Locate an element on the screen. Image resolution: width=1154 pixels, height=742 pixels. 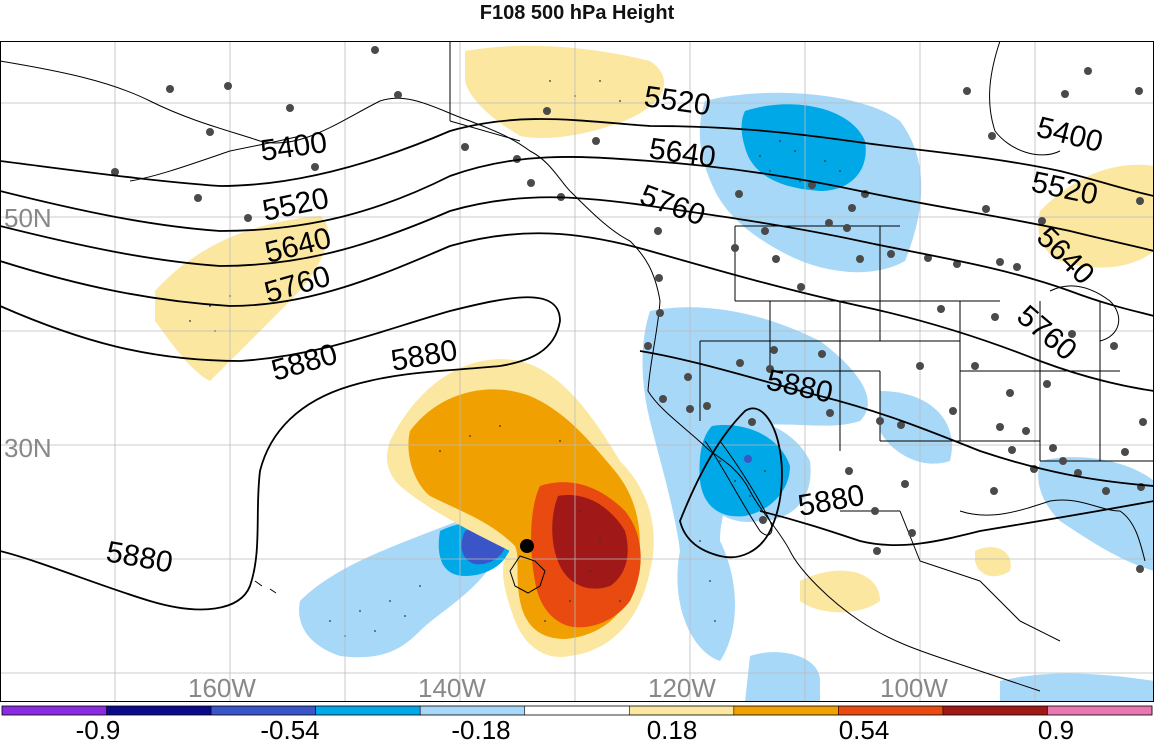
colorbar-tick-label: -0.18 is located at coordinates (480, 728).